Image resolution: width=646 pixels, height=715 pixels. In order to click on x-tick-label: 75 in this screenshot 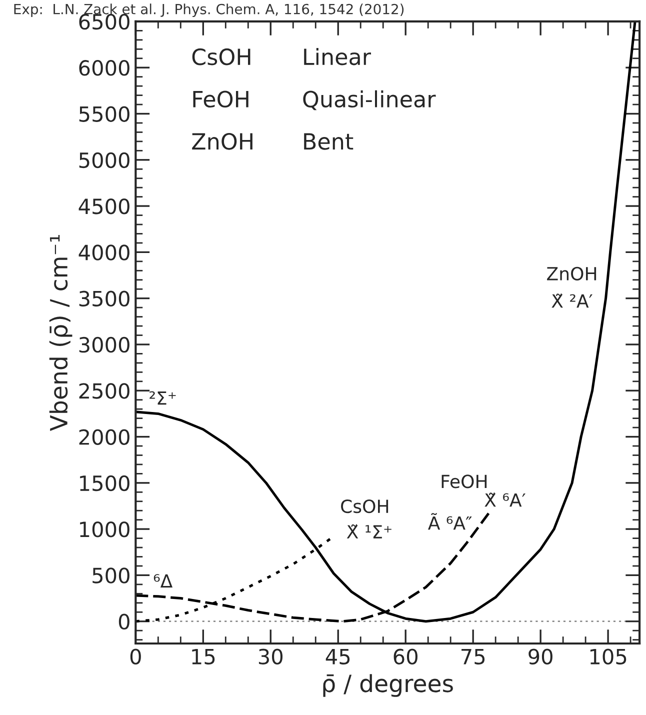, I will do `click(473, 656)`.